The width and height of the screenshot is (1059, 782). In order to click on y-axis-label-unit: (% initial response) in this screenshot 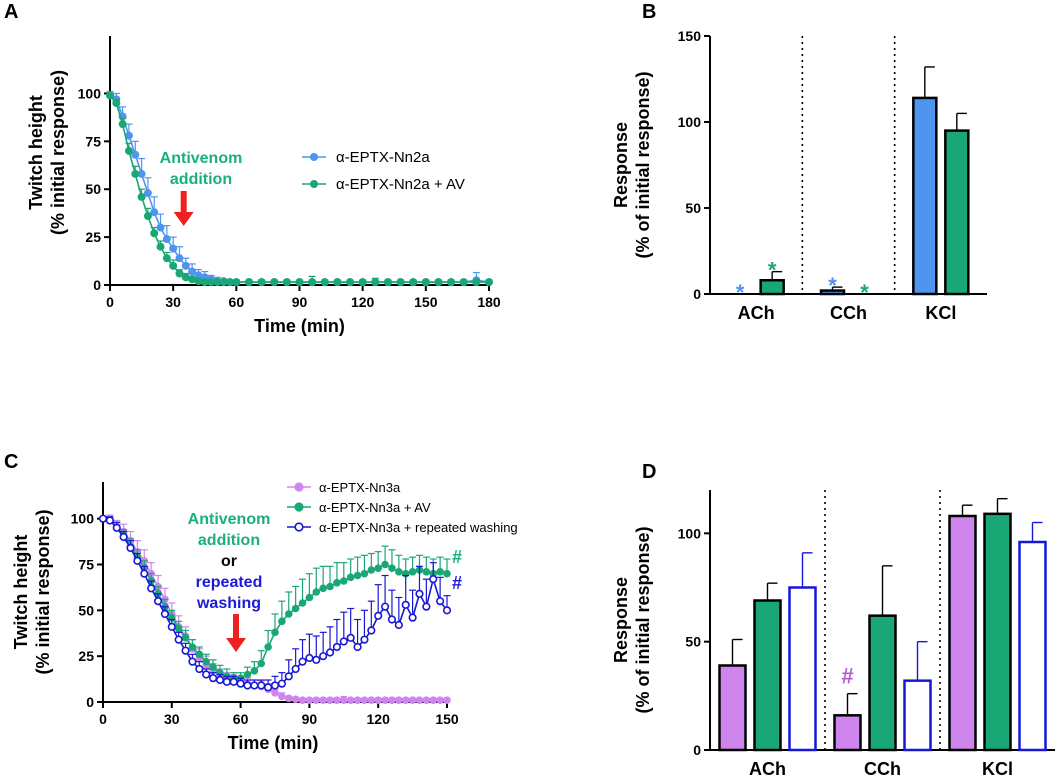, I will do `click(43, 591)`.